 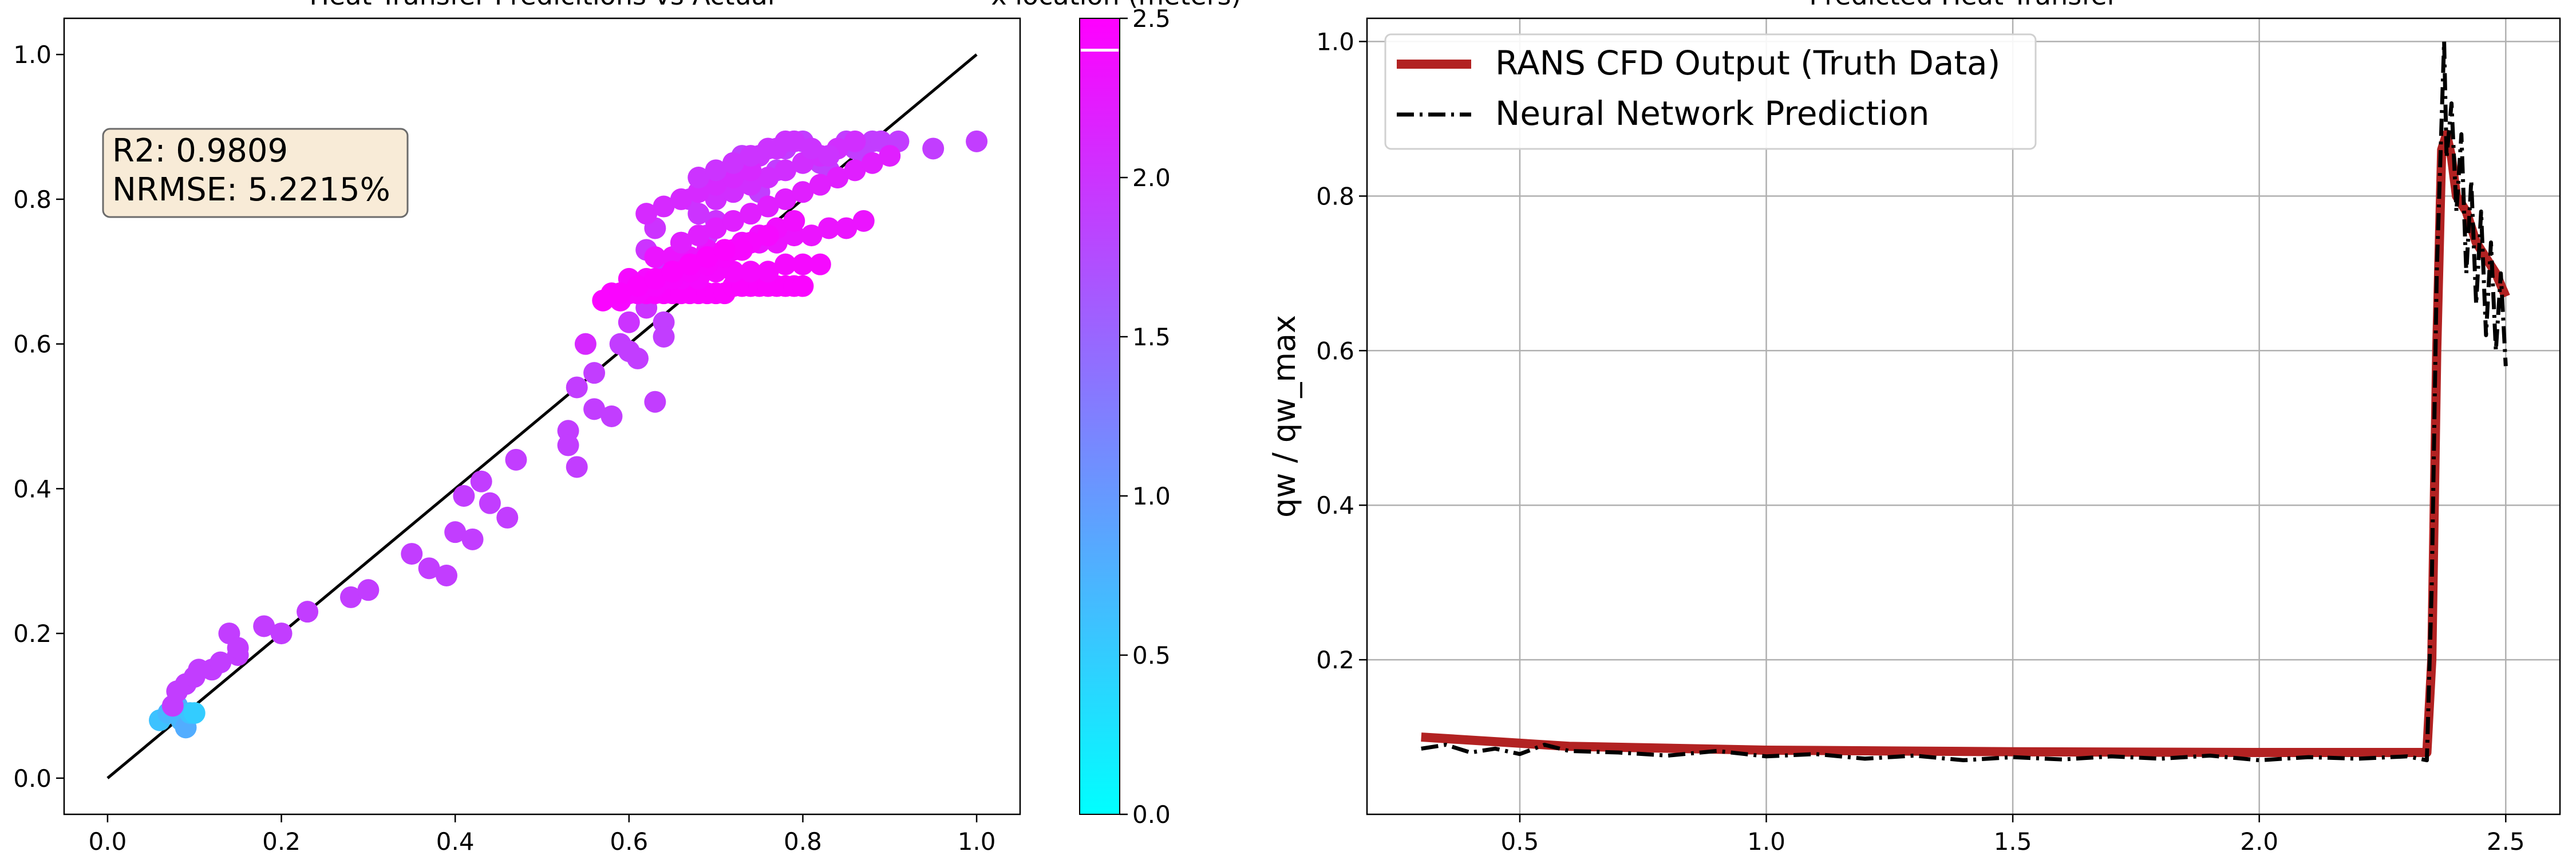 What do you see at coordinates (1116, 414) in the screenshot?
I see `colorbar: x location (meters) 0.0 0.5 1.0 1.5 2.0 2.5` at bounding box center [1116, 414].